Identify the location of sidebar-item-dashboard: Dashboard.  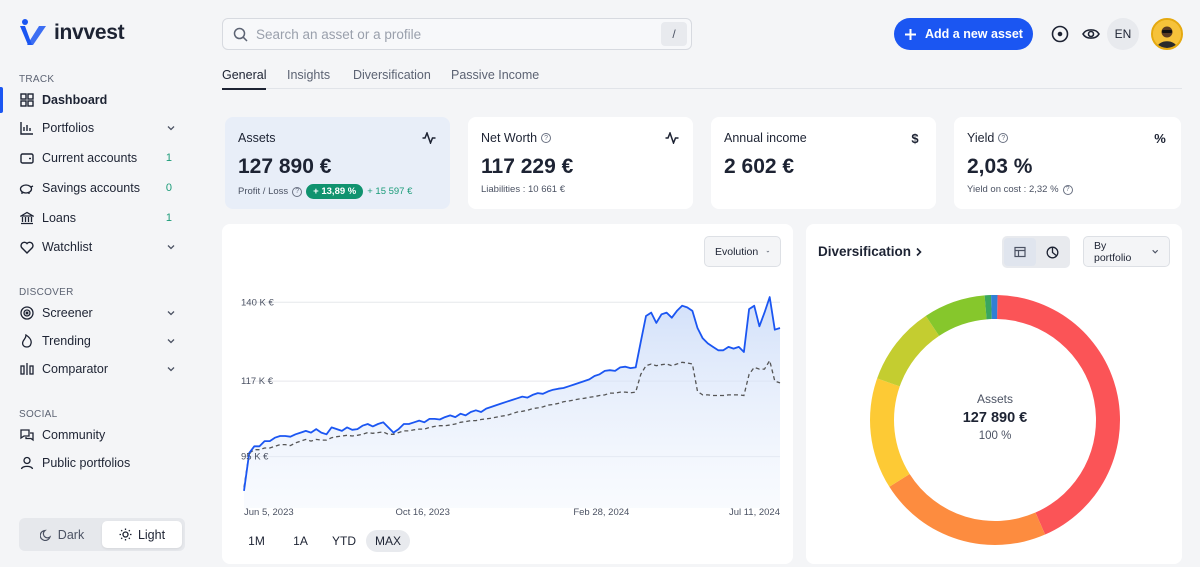
(95, 100).